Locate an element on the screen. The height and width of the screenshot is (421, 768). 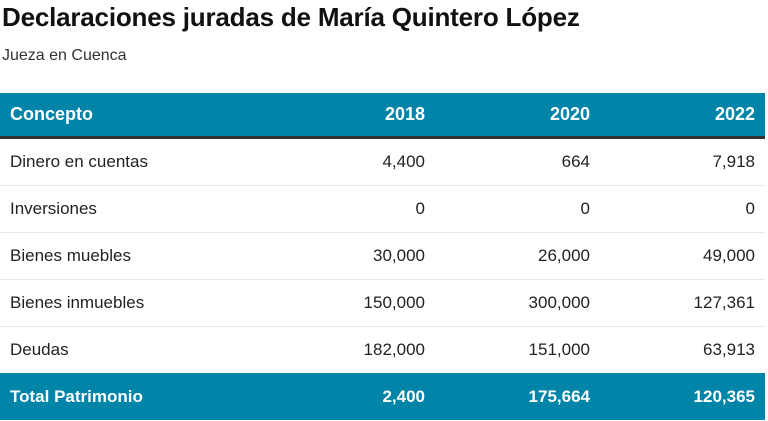
total-2018: 2,400 is located at coordinates (403, 396).